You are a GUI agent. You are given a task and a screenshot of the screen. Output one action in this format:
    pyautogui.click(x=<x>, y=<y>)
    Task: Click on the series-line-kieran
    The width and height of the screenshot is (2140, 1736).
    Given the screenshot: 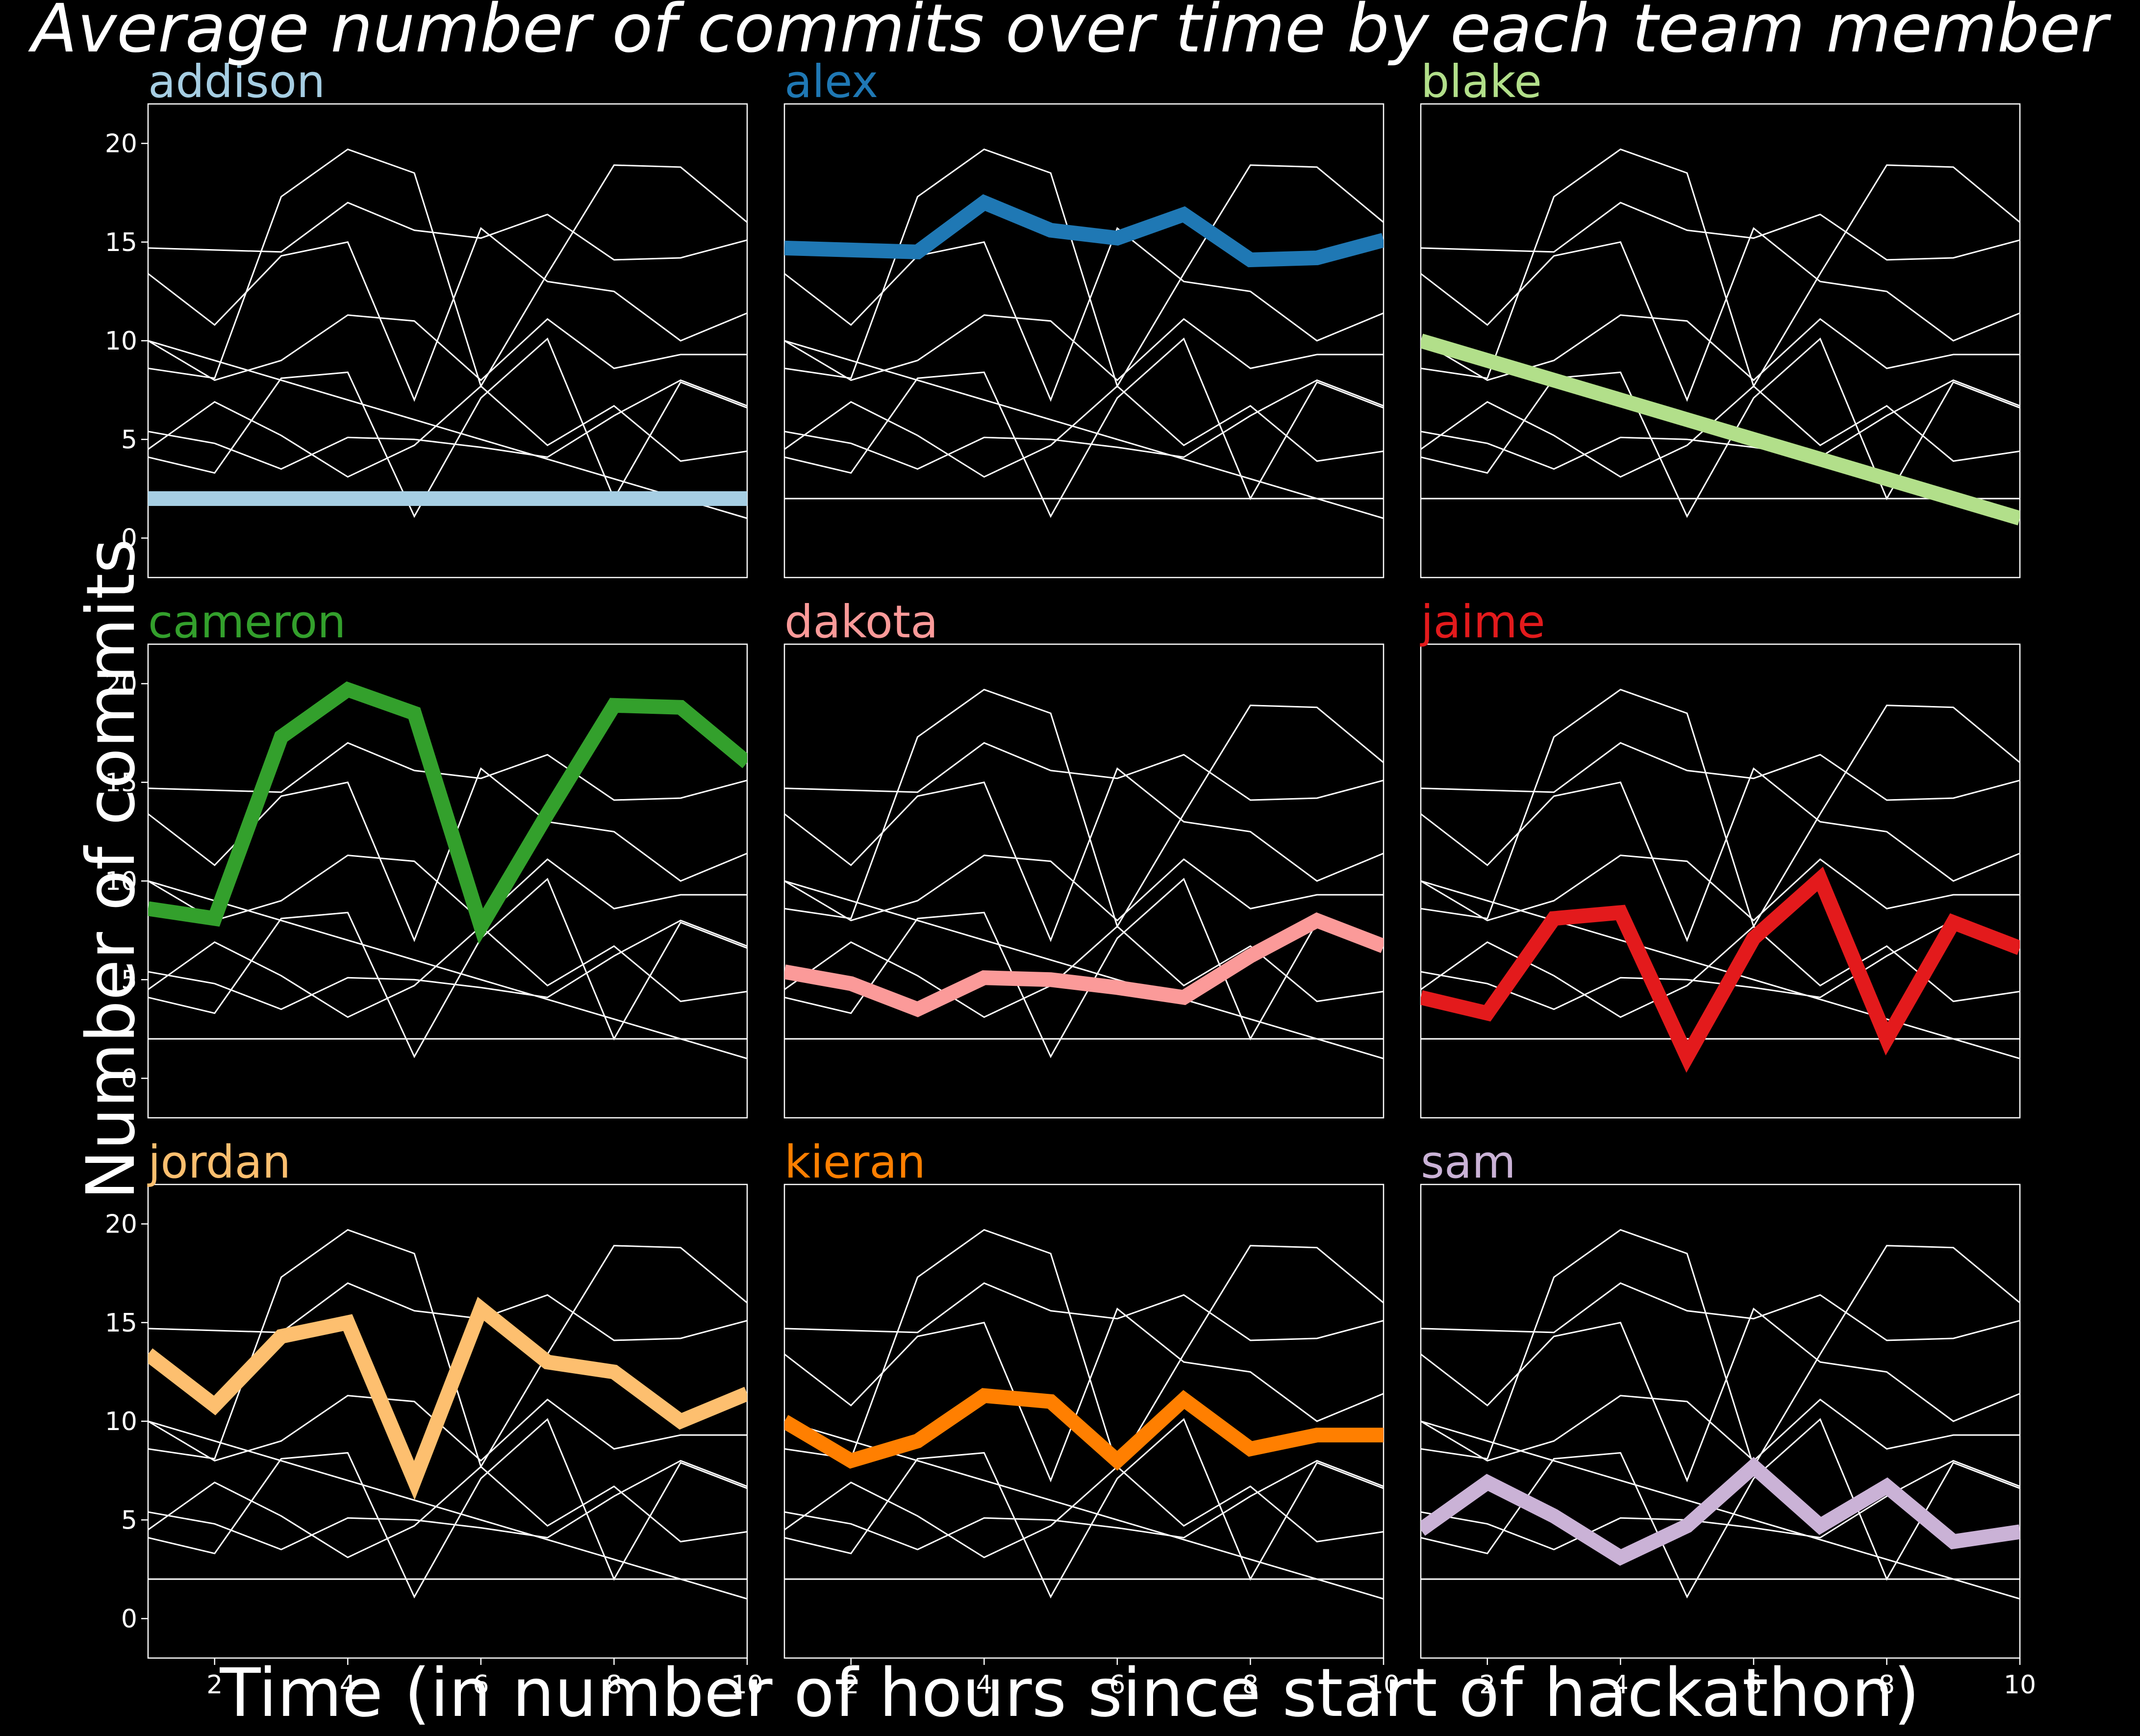 What is the action you would take?
    pyautogui.click(x=1084, y=1429)
    